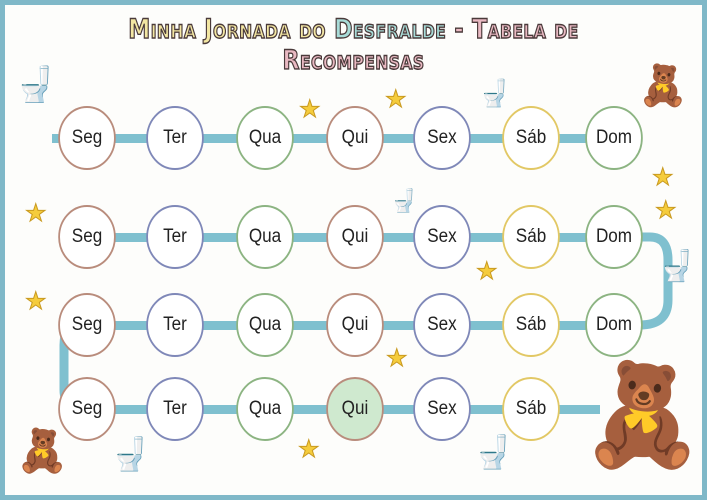  Describe the element at coordinates (643, 281) in the screenshot. I see `curve-row2-row3` at that location.